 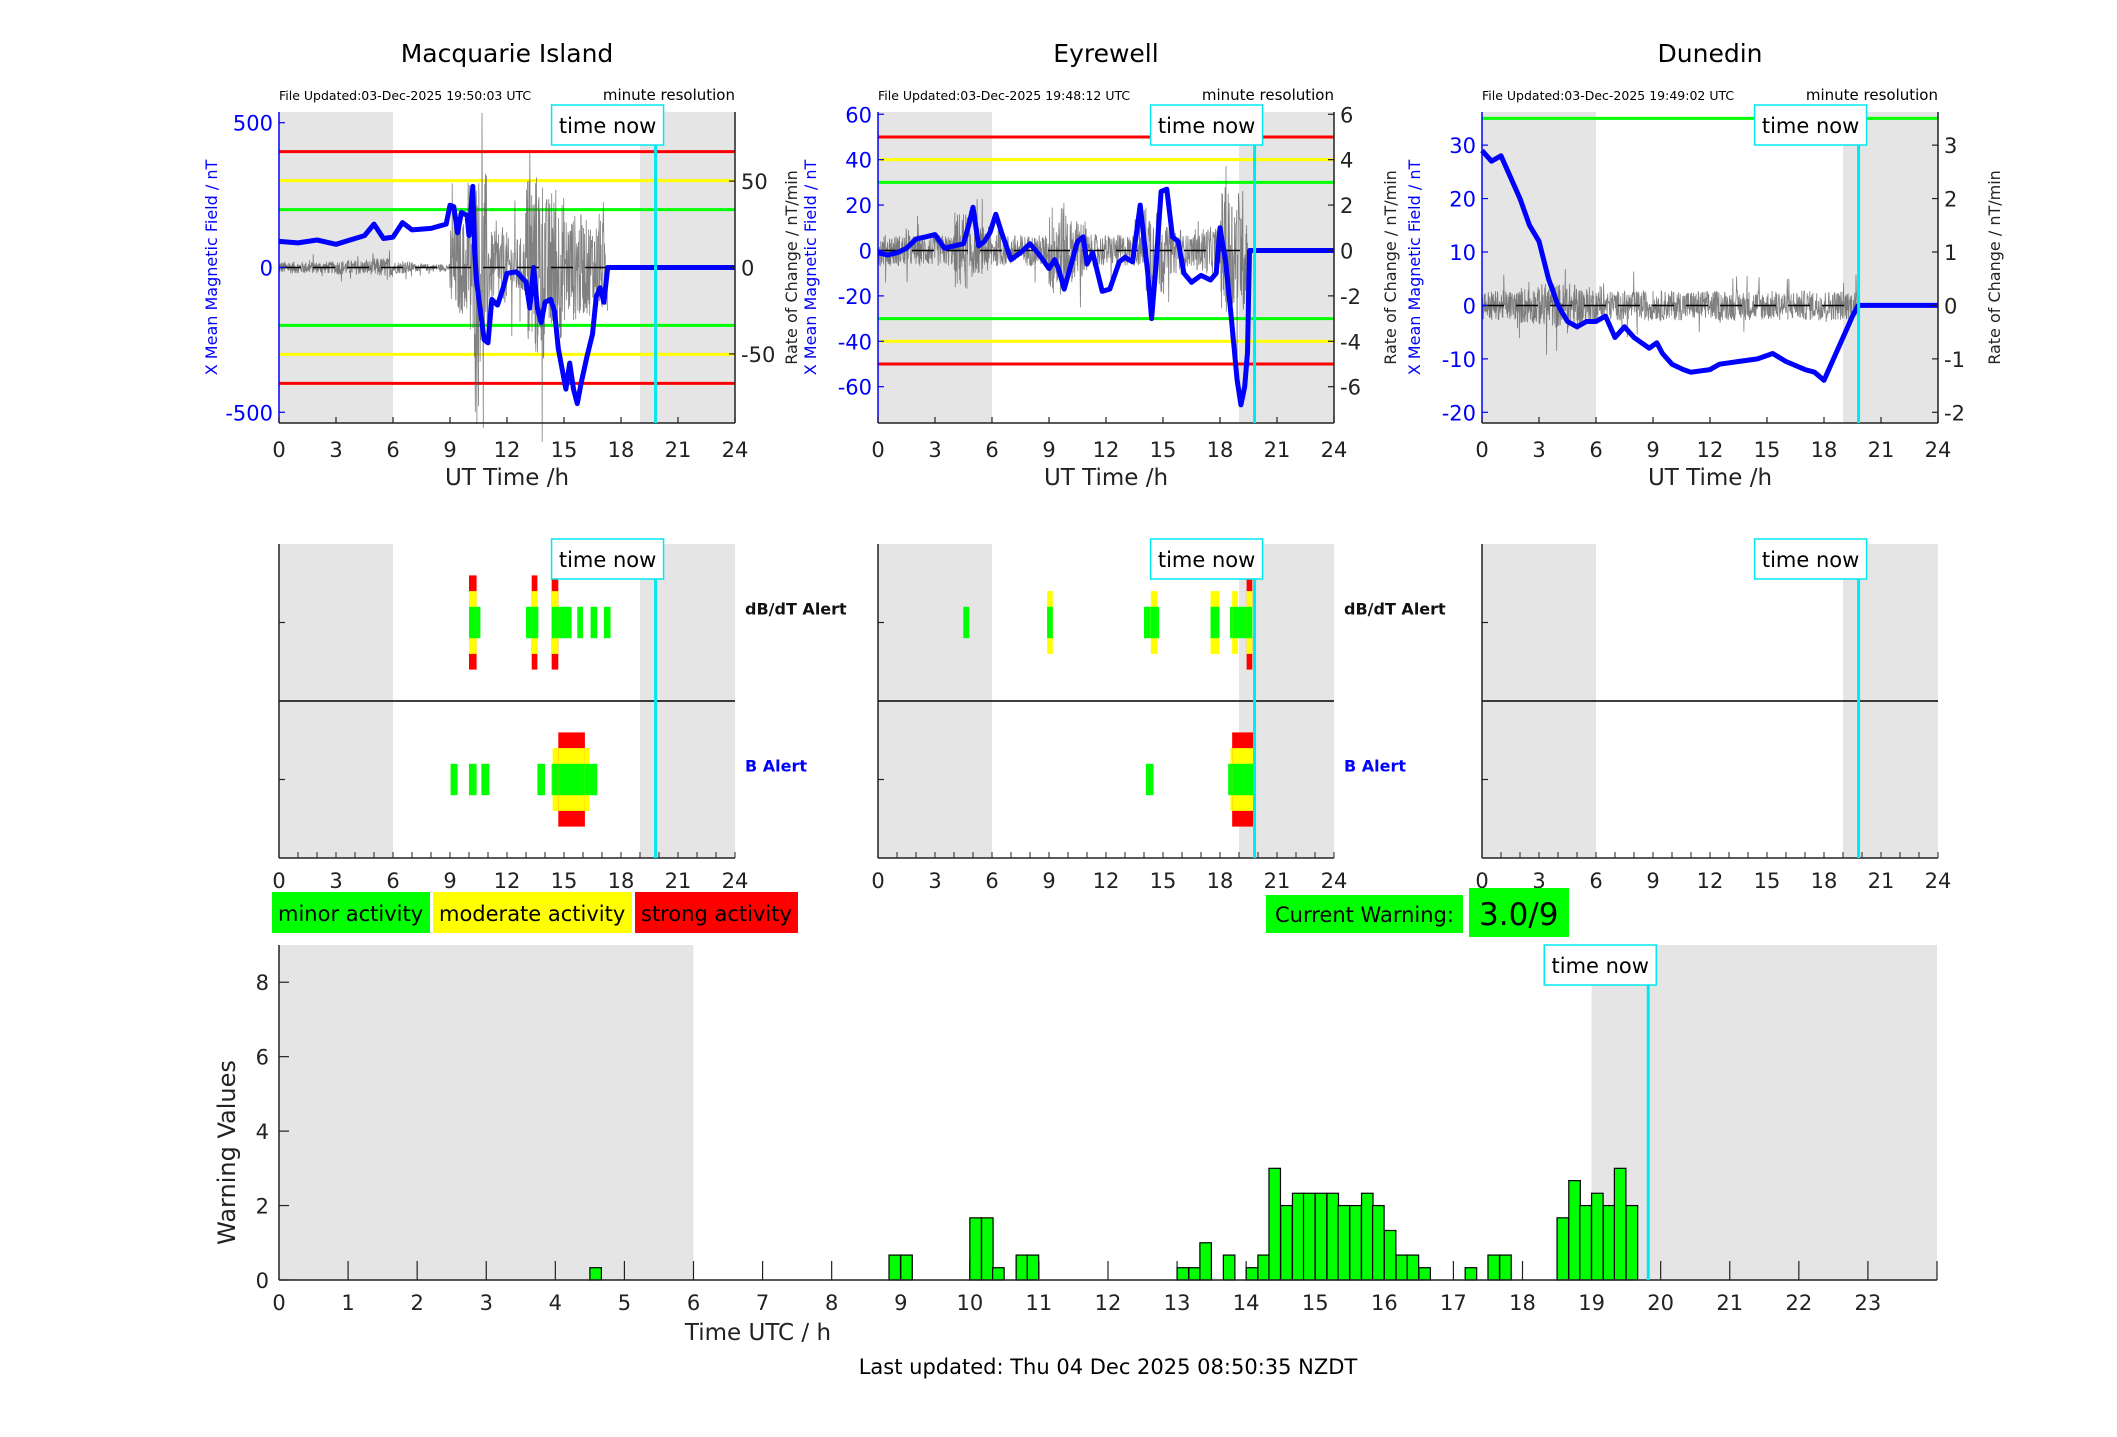 I want to click on y-right-tick-label: 3, so click(x=1950, y=146).